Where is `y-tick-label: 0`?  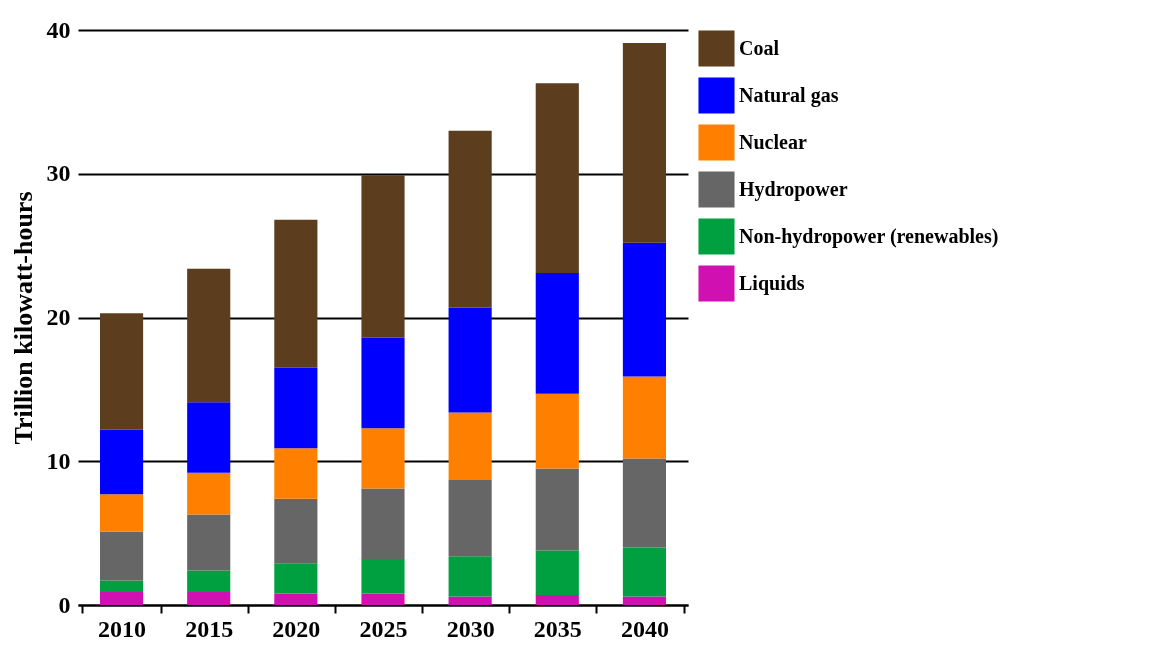 y-tick-label: 0 is located at coordinates (64, 604).